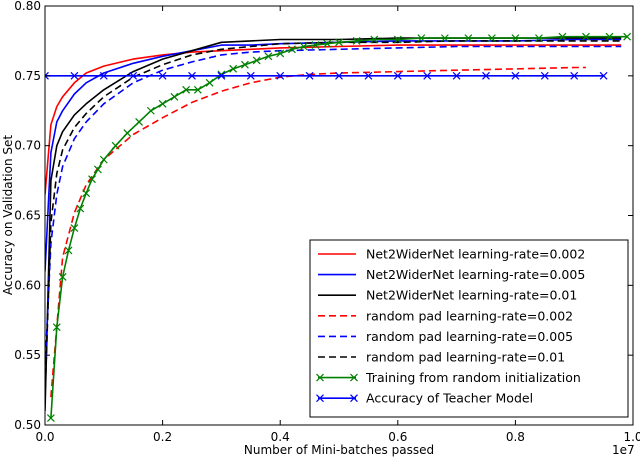  I want to click on x-tick-label: 0.8, so click(515, 437).